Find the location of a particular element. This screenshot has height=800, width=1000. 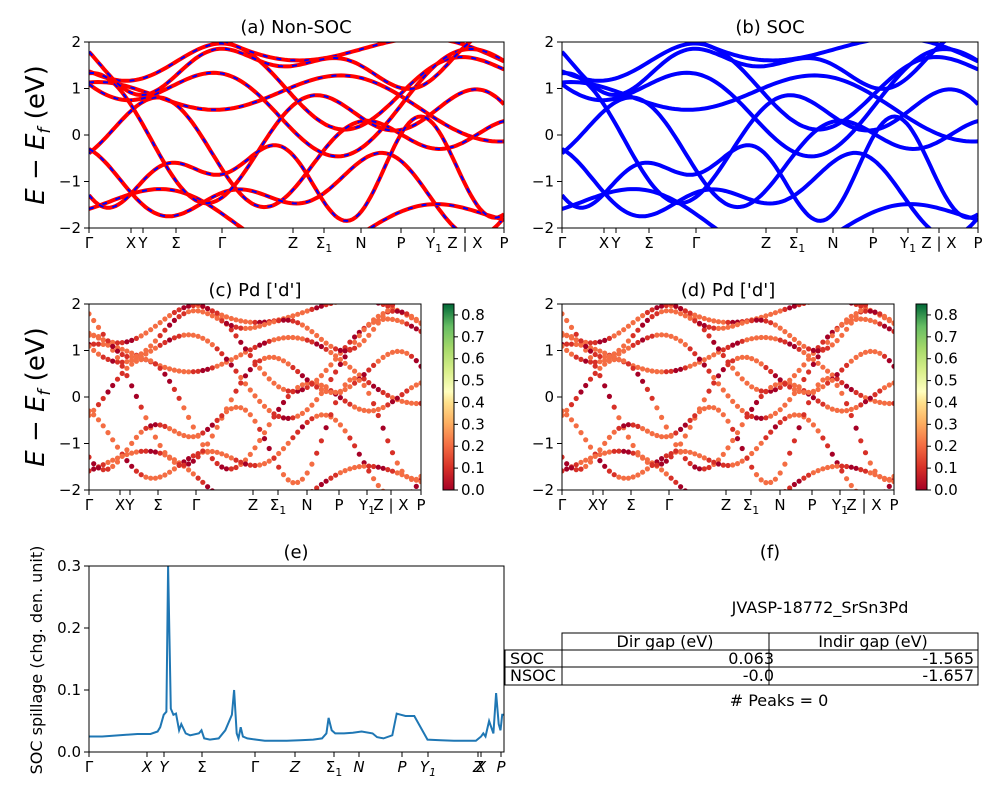

panel-d-colorbar-ticks: 0.8 0.7 0.6 0.5 0.4 0.3 0.2 0.1 0.0 is located at coordinates (942, 402).